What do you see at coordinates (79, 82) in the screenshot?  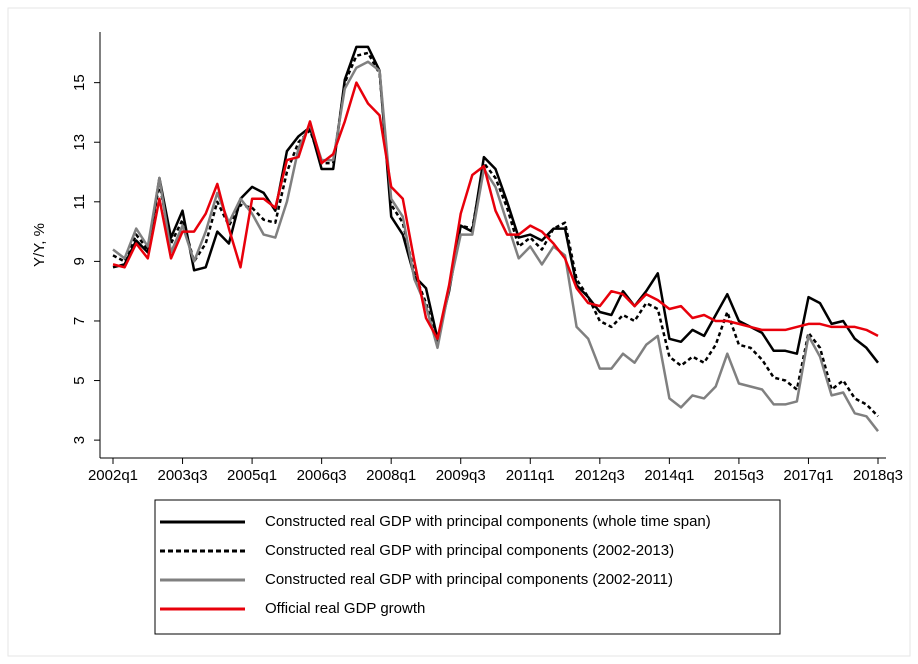 I see `y-tick-label: 15` at bounding box center [79, 82].